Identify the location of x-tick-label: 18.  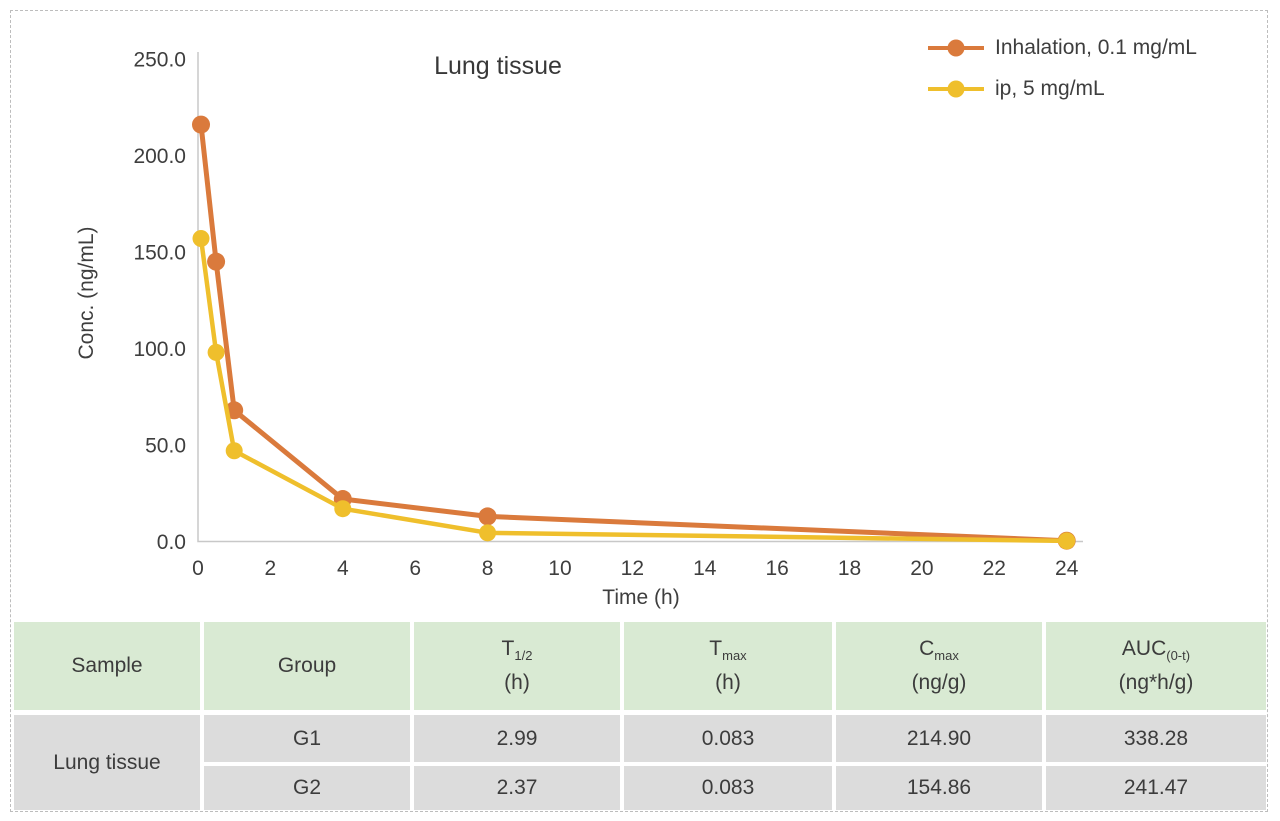
(849, 568).